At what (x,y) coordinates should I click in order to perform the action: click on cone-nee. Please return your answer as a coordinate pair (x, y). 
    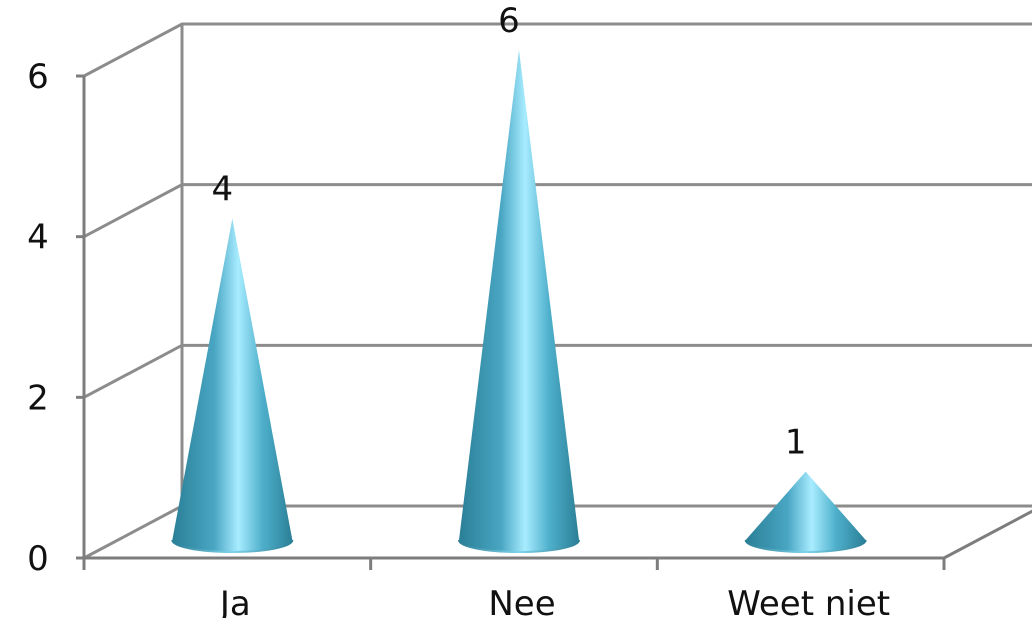
    Looking at the image, I should click on (519, 301).